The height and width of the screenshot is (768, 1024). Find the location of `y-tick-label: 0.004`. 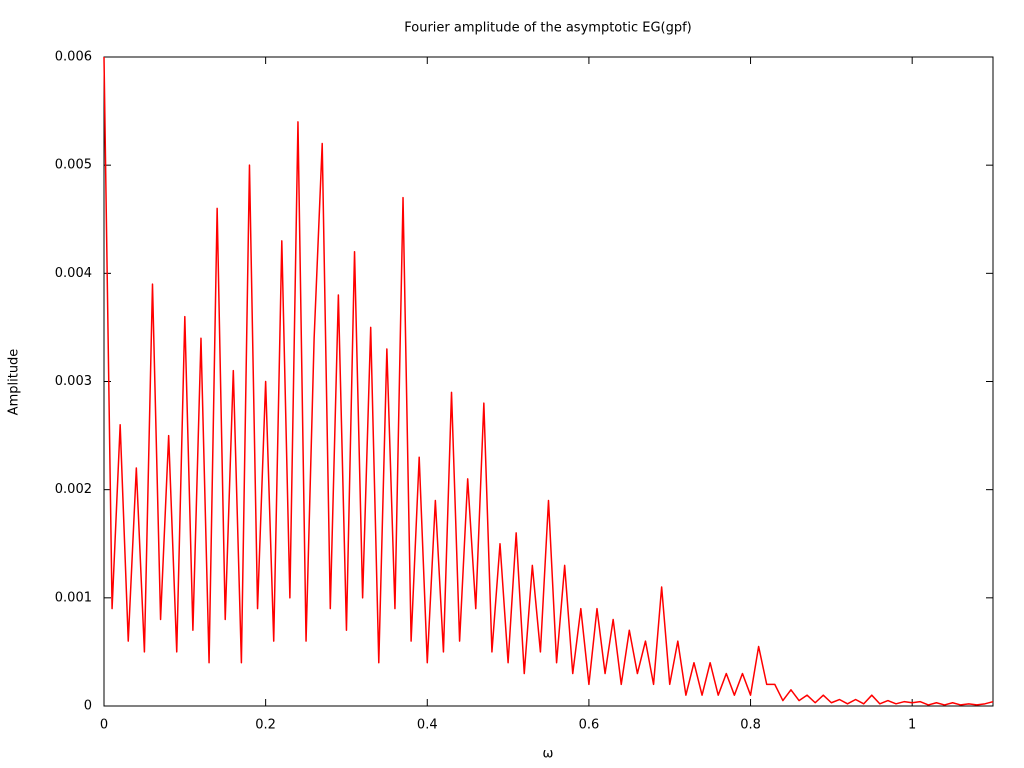

y-tick-label: 0.004 is located at coordinates (73, 273).